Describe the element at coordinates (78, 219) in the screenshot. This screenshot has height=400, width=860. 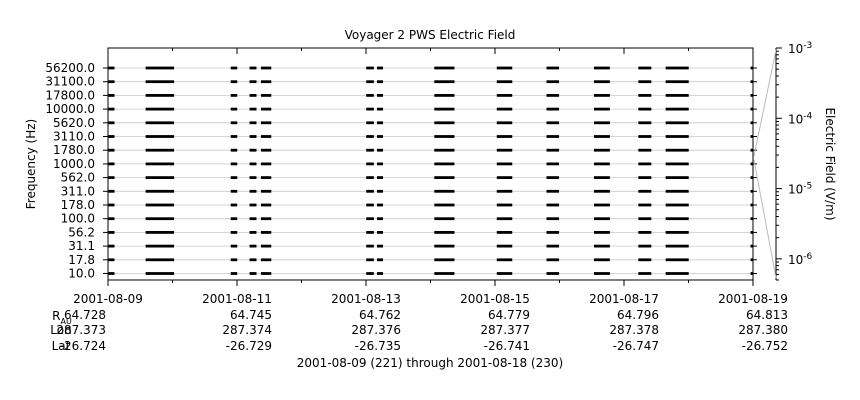
I see `y-tick-label: 100.0` at that location.